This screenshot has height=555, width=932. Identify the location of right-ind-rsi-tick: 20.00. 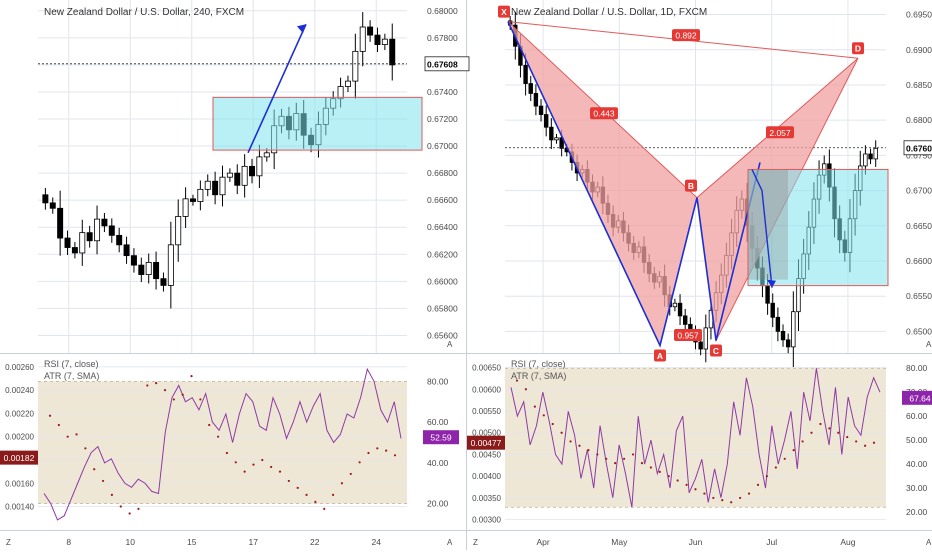
(917, 512).